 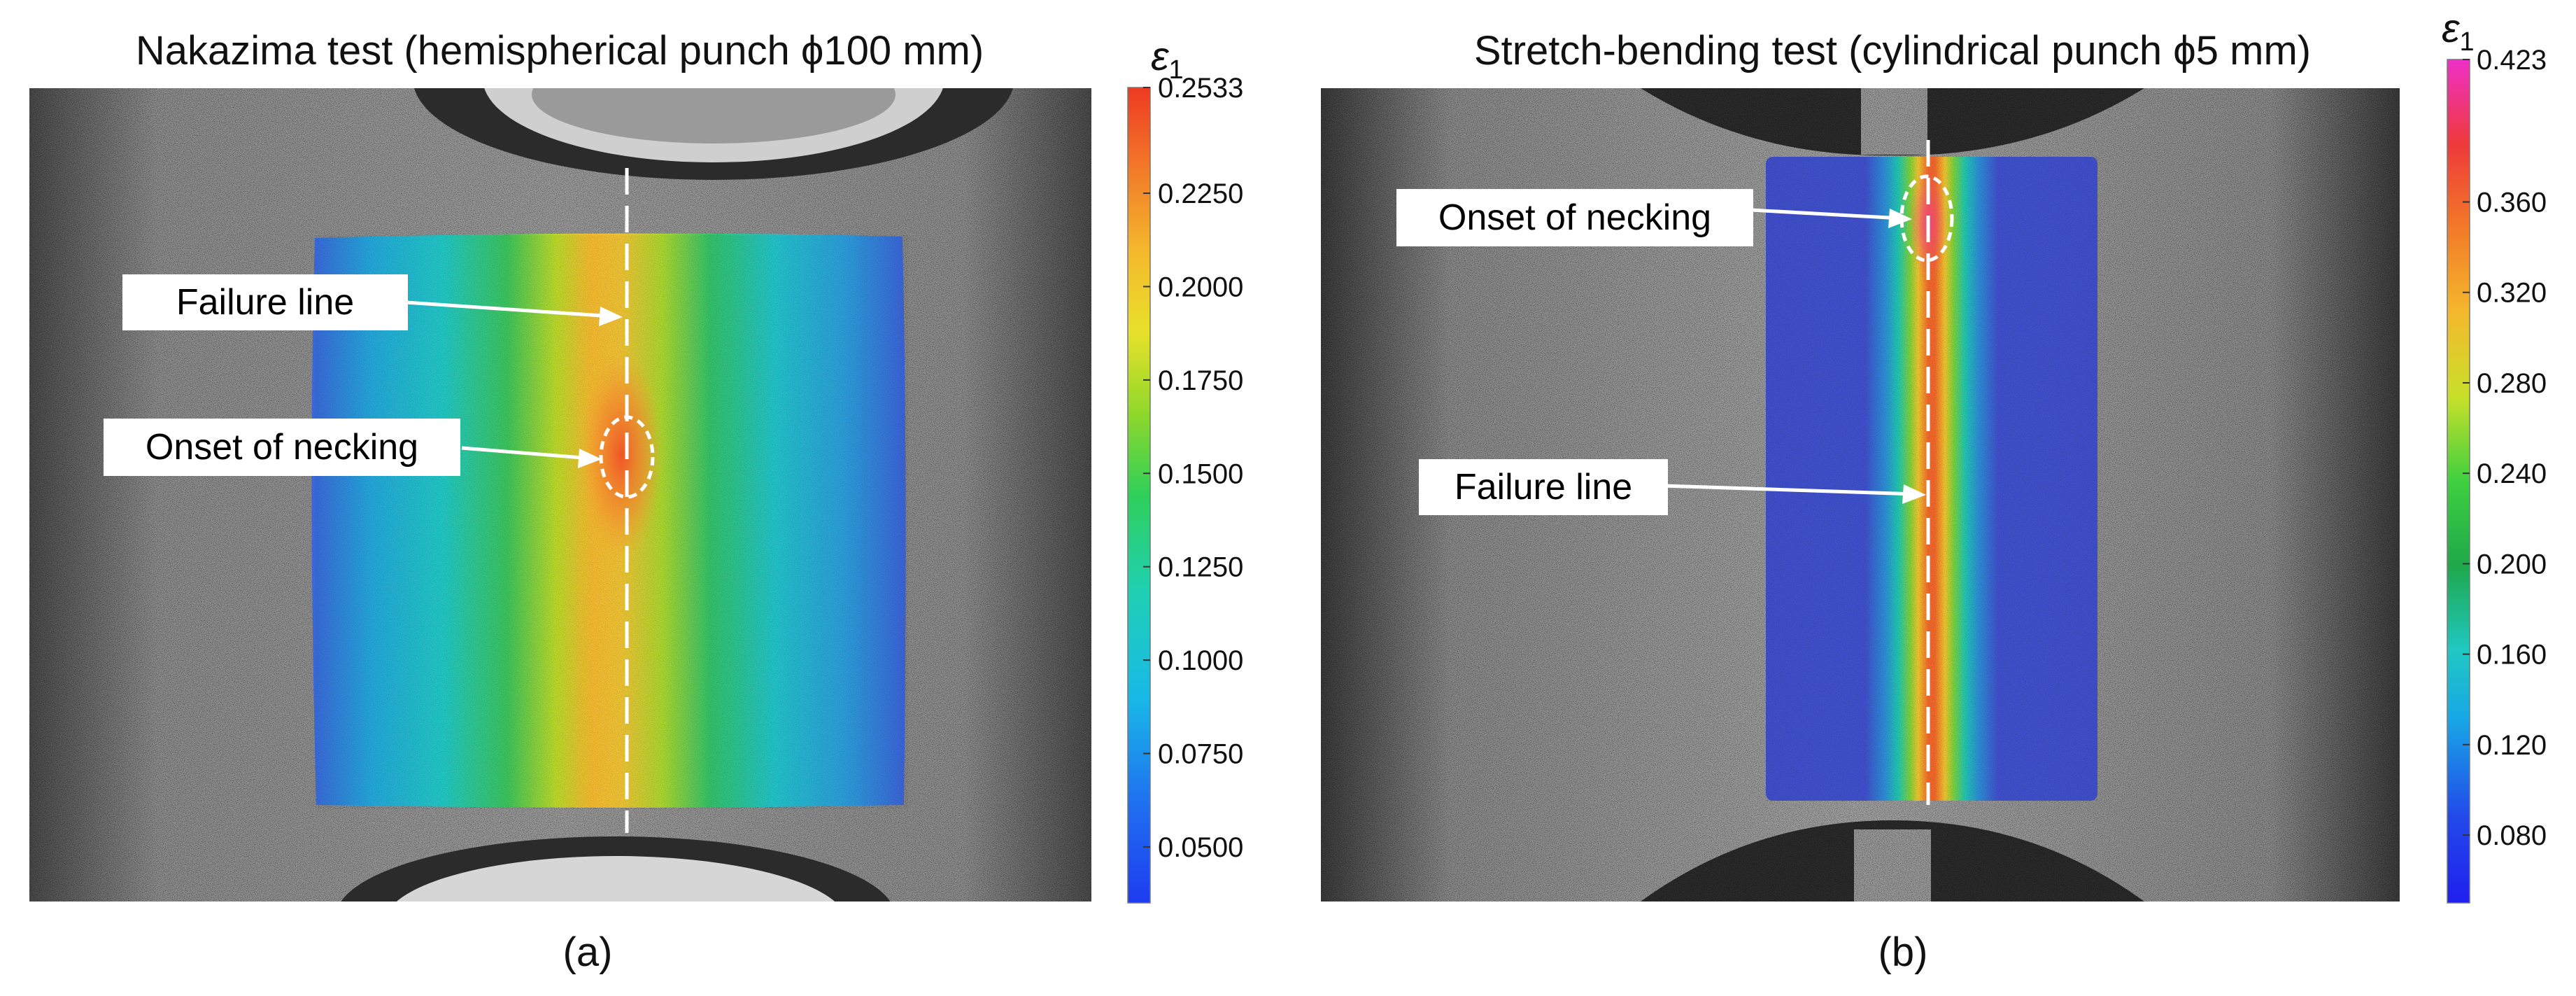 I want to click on colorbar-symbol-a: ε1, so click(x=1167, y=60).